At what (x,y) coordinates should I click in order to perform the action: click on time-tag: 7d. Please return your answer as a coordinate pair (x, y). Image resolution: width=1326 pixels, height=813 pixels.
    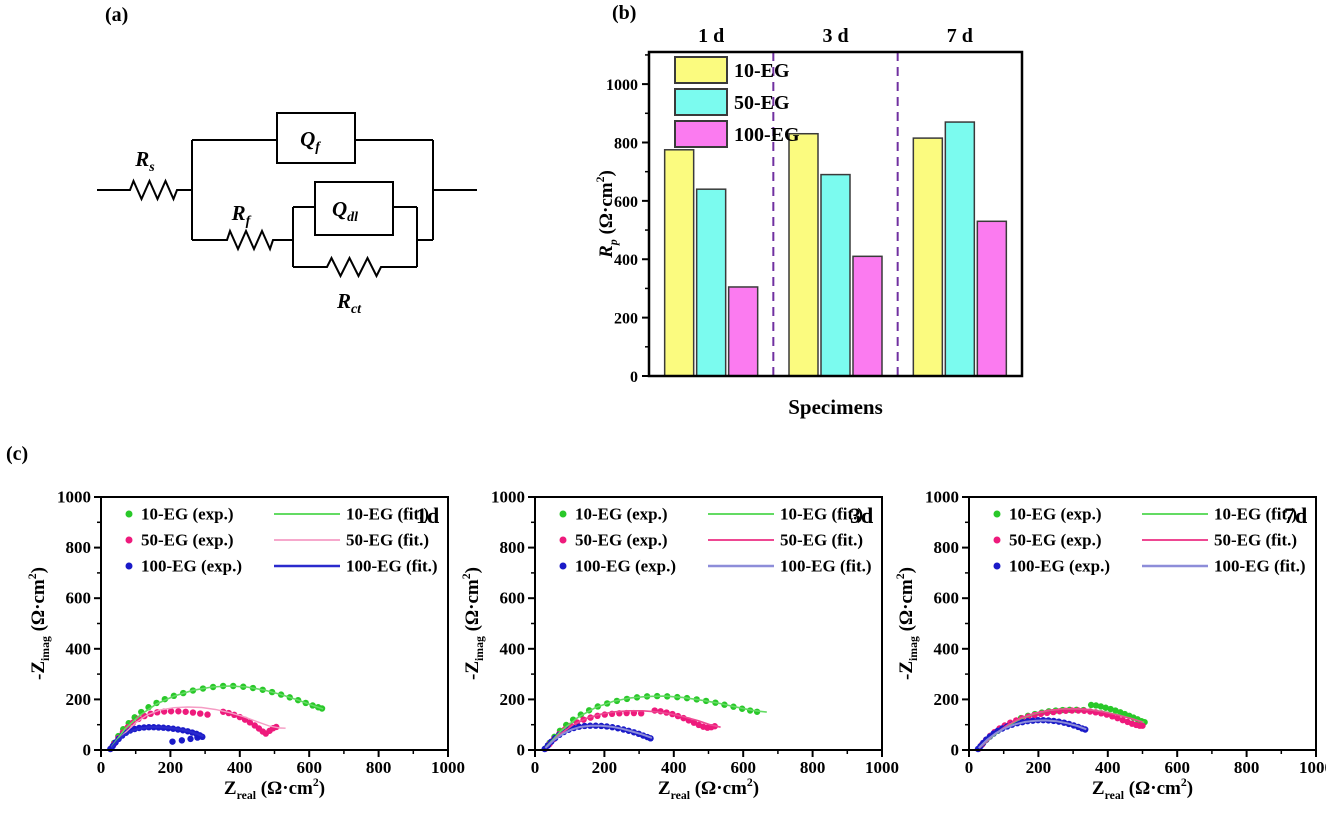
    Looking at the image, I should click on (1295, 515).